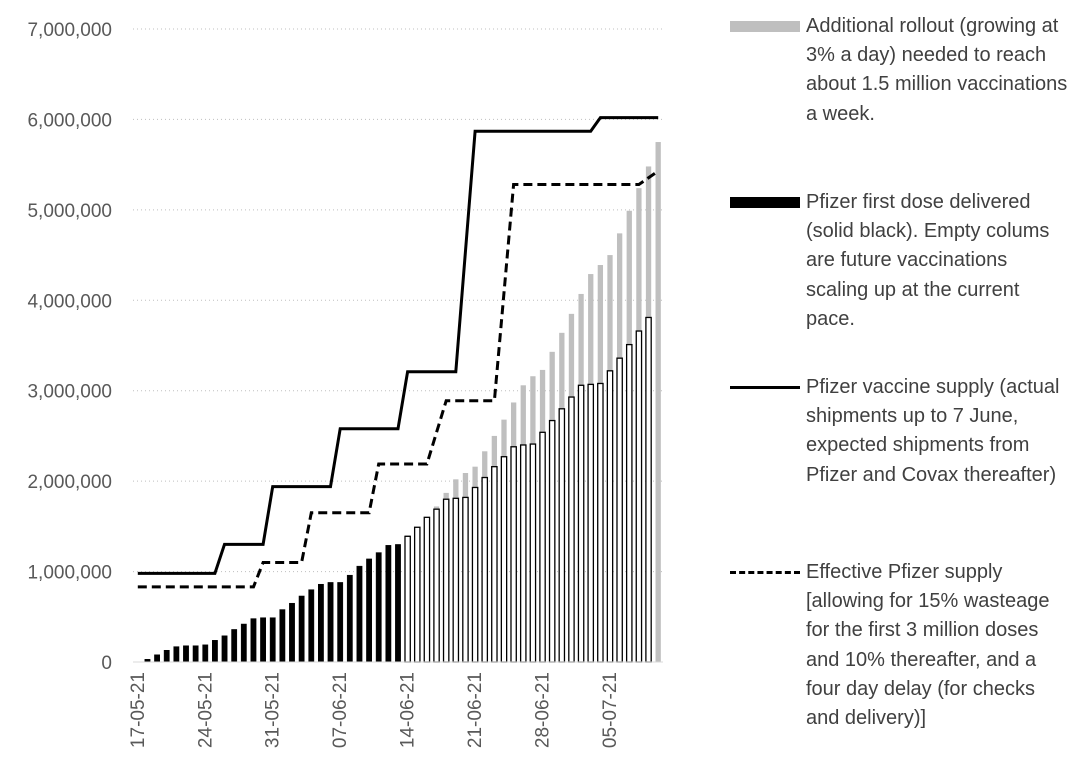  What do you see at coordinates (69, 30) in the screenshot?
I see `y-tick-label: 7,000,000` at bounding box center [69, 30].